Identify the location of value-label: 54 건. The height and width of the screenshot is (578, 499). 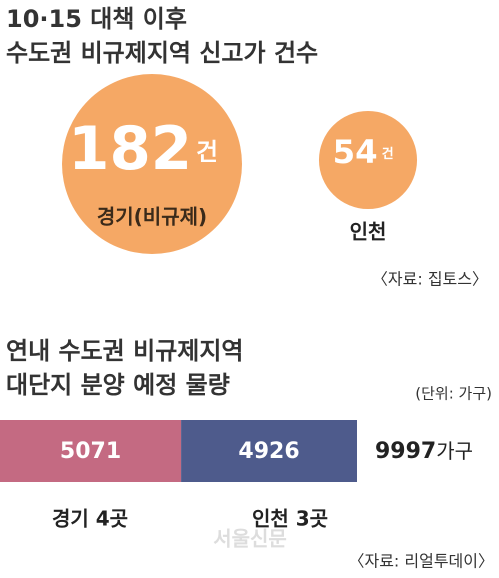
(363, 152).